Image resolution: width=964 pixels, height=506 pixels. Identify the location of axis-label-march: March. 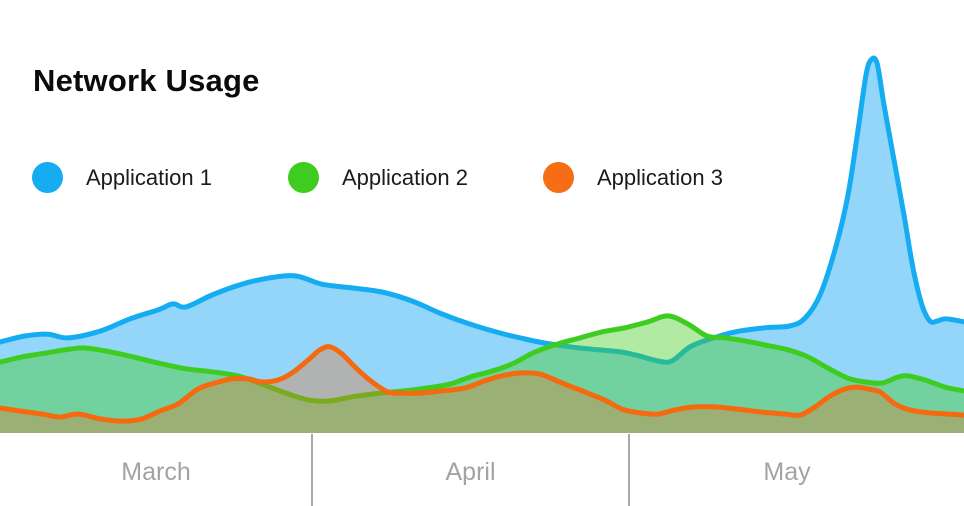
(156, 472).